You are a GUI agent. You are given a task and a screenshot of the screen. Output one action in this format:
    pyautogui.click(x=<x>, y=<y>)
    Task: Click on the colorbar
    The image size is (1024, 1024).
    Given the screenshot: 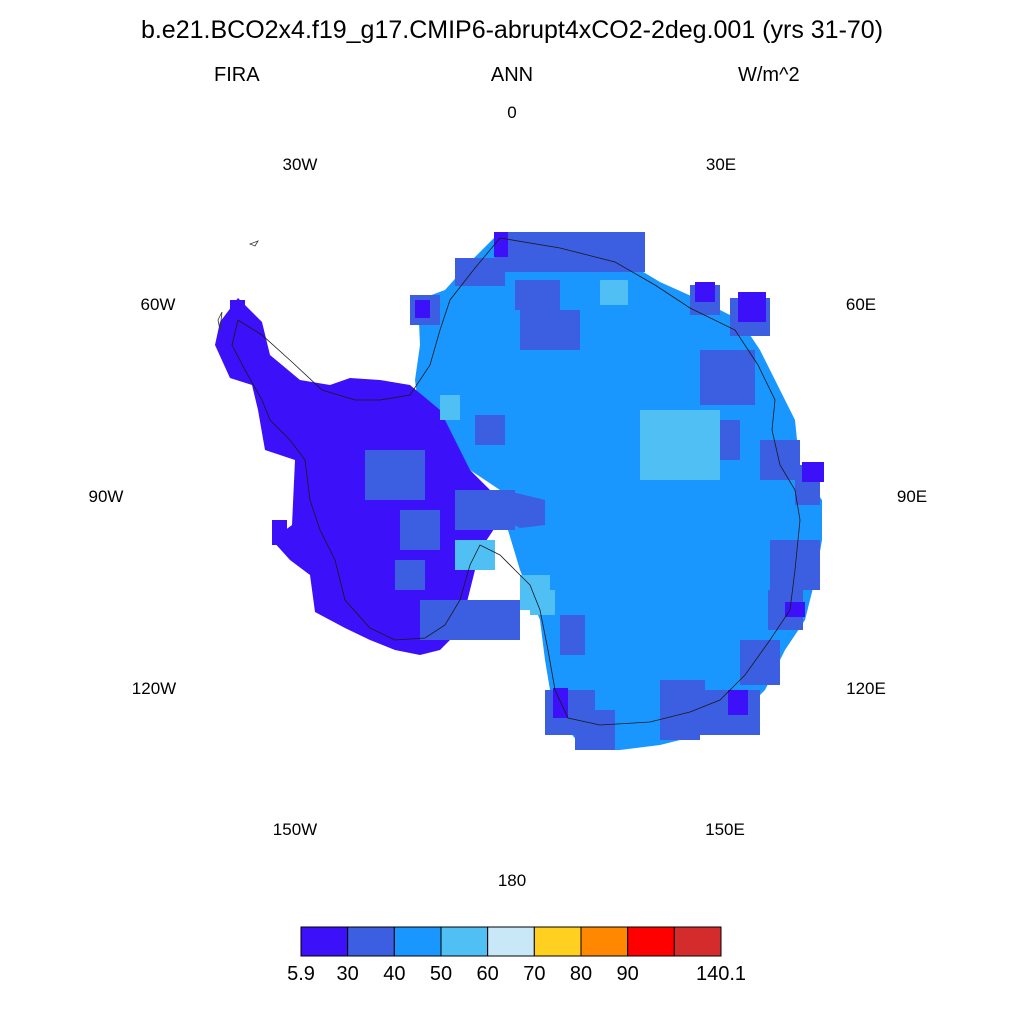 What is the action you would take?
    pyautogui.click(x=511, y=941)
    